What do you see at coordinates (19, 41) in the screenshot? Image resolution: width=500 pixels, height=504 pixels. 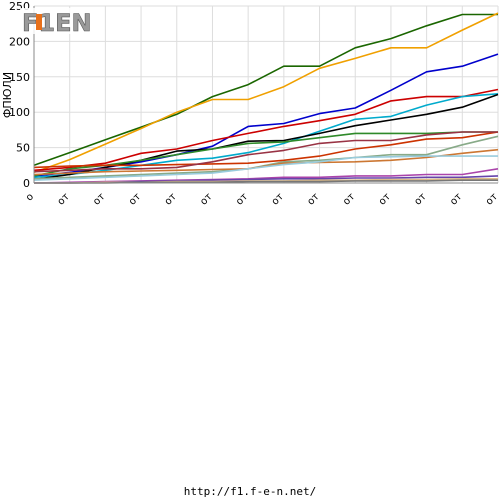 I see `y-tick-label: 200` at bounding box center [19, 41].